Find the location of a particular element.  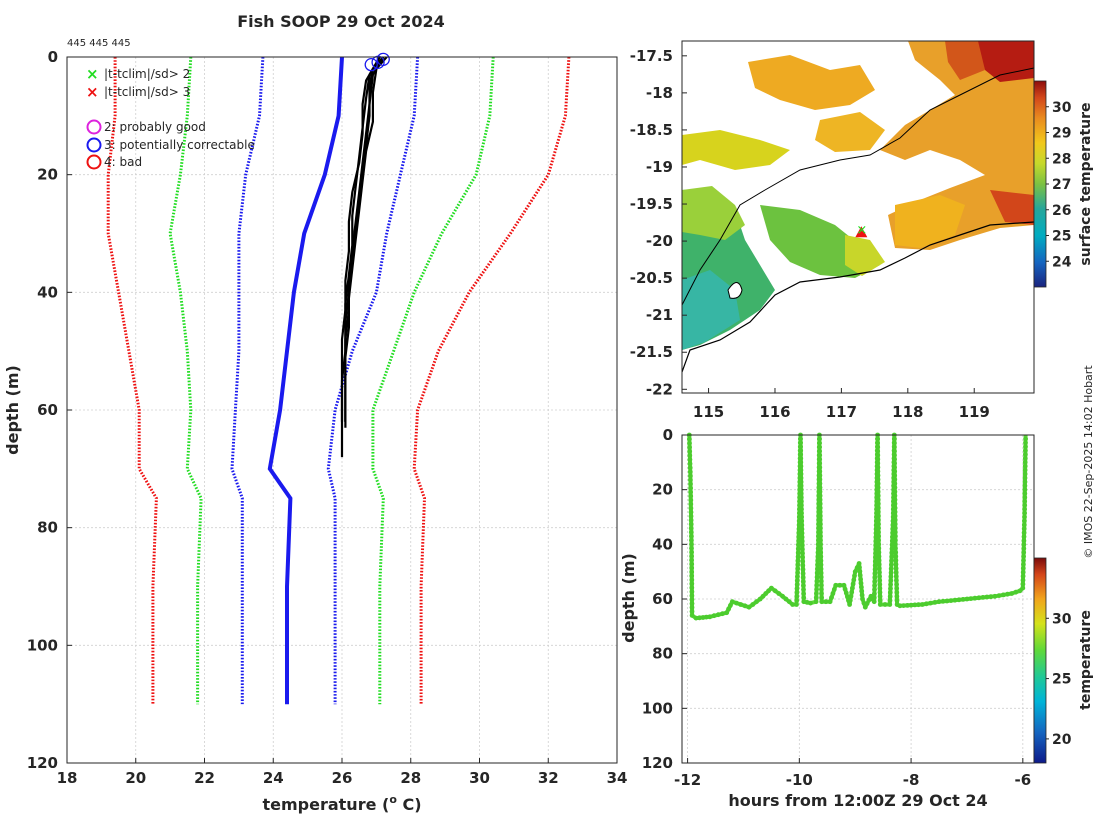

y-tick-label: 100 is located at coordinates (657, 708).